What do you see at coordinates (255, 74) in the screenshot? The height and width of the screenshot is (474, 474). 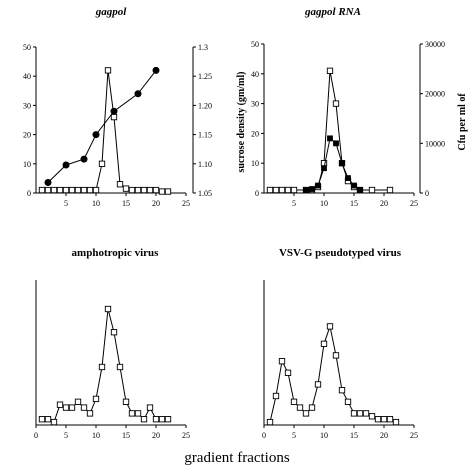 I see `y-tick-label: 40` at bounding box center [255, 74].